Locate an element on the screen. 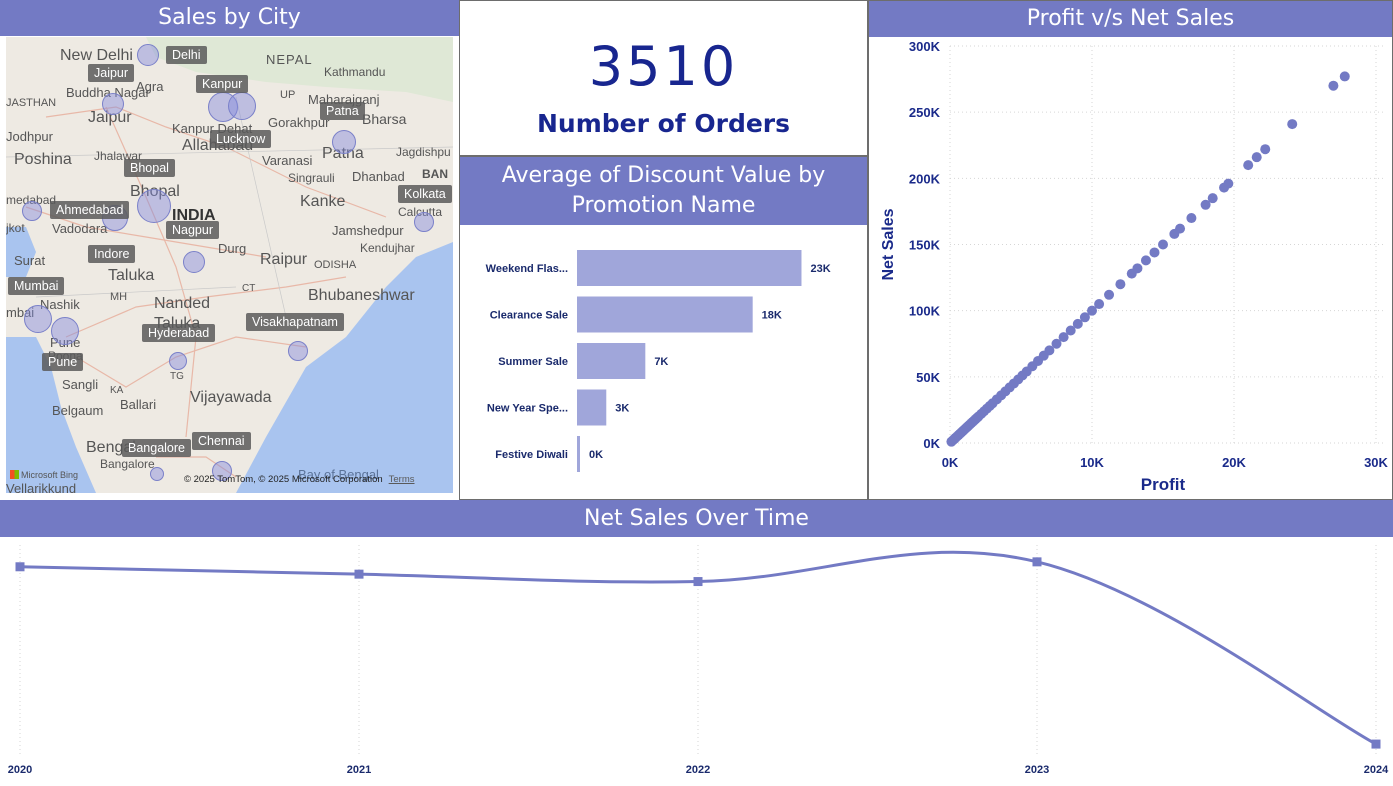 Image resolution: width=1393 pixels, height=786 pixels. y-axis-title: Net Sales is located at coordinates (888, 244).